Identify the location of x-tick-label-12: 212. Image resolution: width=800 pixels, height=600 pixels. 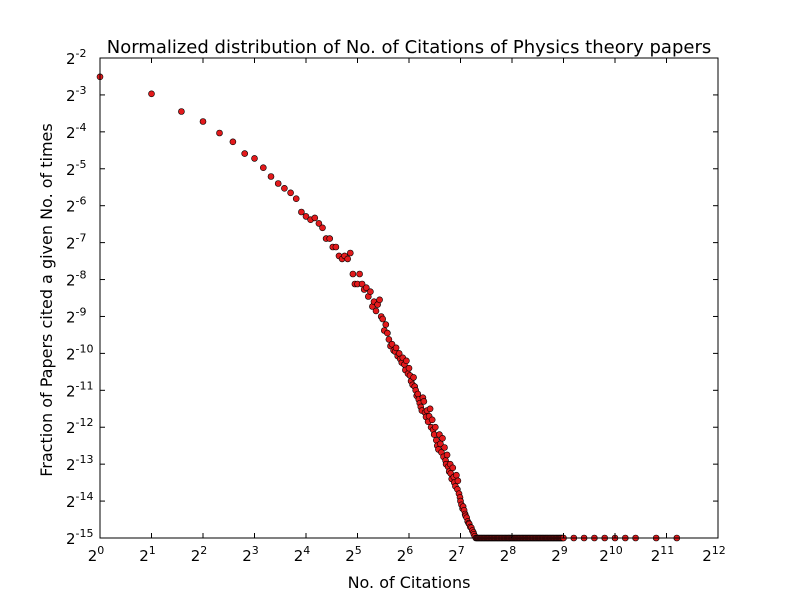
(714, 554).